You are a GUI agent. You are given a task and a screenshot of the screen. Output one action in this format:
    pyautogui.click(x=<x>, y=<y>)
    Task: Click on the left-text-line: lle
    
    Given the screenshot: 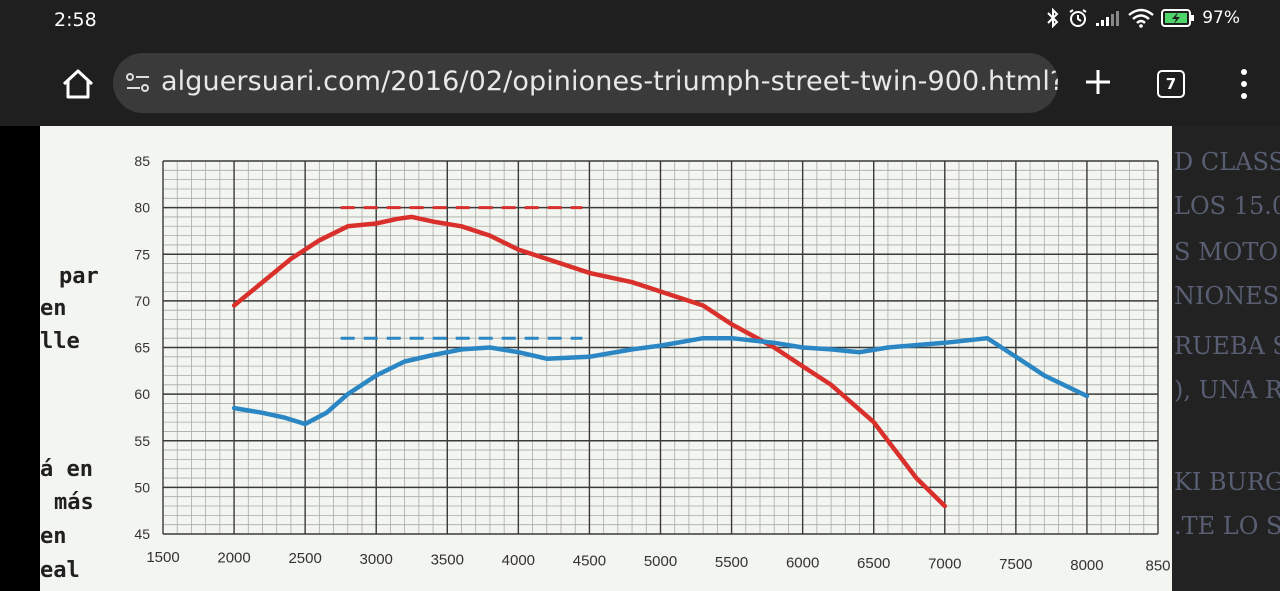 What is the action you would take?
    pyautogui.click(x=60, y=341)
    